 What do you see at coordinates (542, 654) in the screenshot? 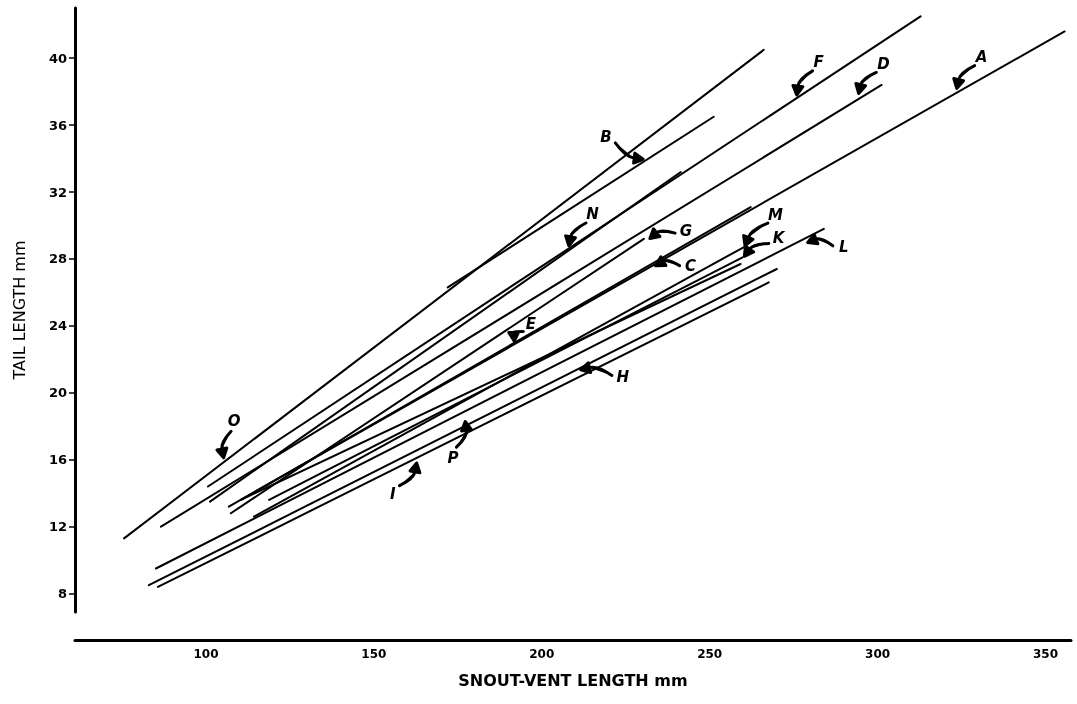
I see `x-tick-label: 200` at bounding box center [542, 654].